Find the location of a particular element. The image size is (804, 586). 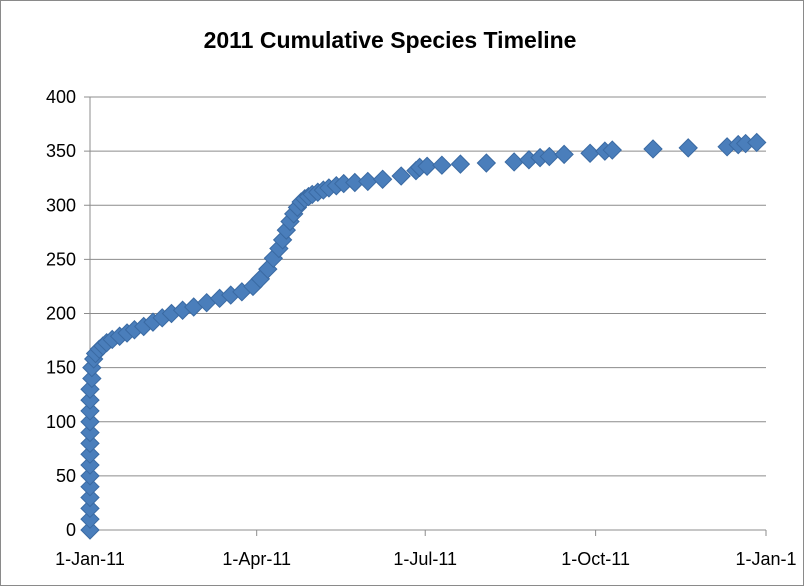

x-tick-label: 1-Jan-11 is located at coordinates (90, 559).